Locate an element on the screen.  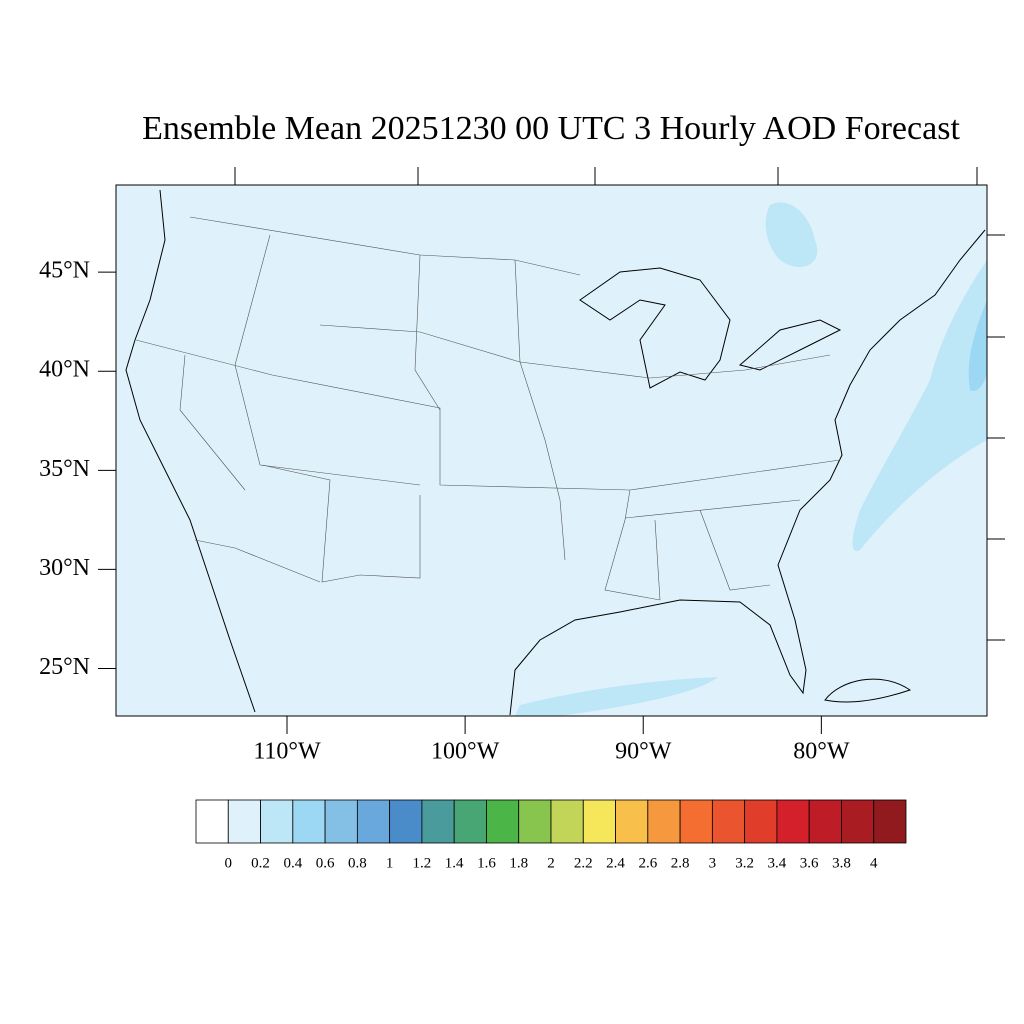
colorbar-label: 1 is located at coordinates (390, 863).